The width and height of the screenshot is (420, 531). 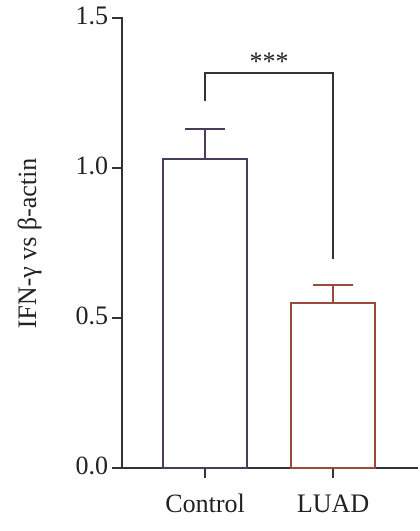 I want to click on y-tick-label: 0.5, so click(x=92, y=315).